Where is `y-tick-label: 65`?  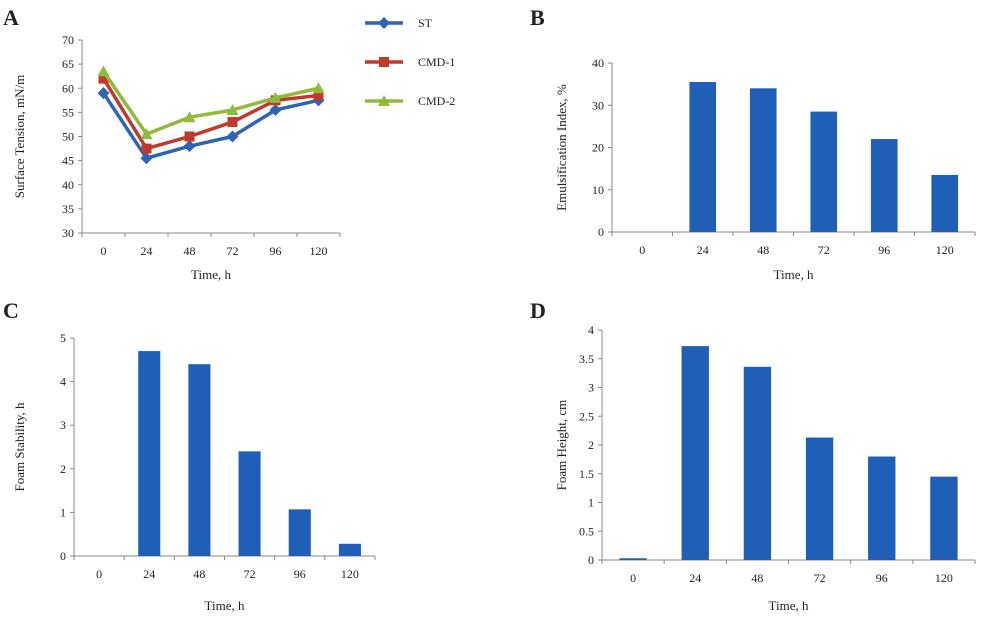 y-tick-label: 65 is located at coordinates (68, 64).